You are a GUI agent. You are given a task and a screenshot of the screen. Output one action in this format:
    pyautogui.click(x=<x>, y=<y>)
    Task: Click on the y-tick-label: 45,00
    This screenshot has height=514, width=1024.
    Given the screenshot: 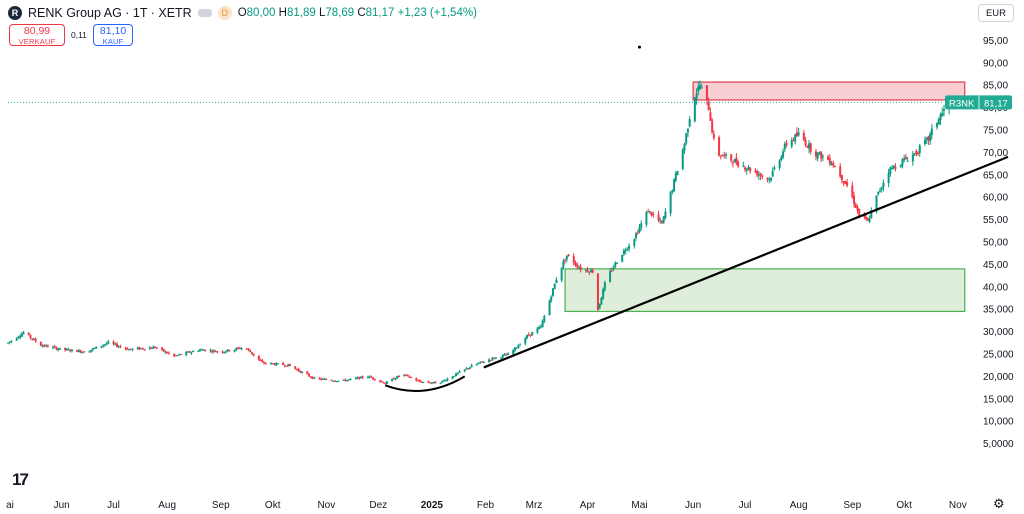 What is the action you would take?
    pyautogui.click(x=995, y=265)
    